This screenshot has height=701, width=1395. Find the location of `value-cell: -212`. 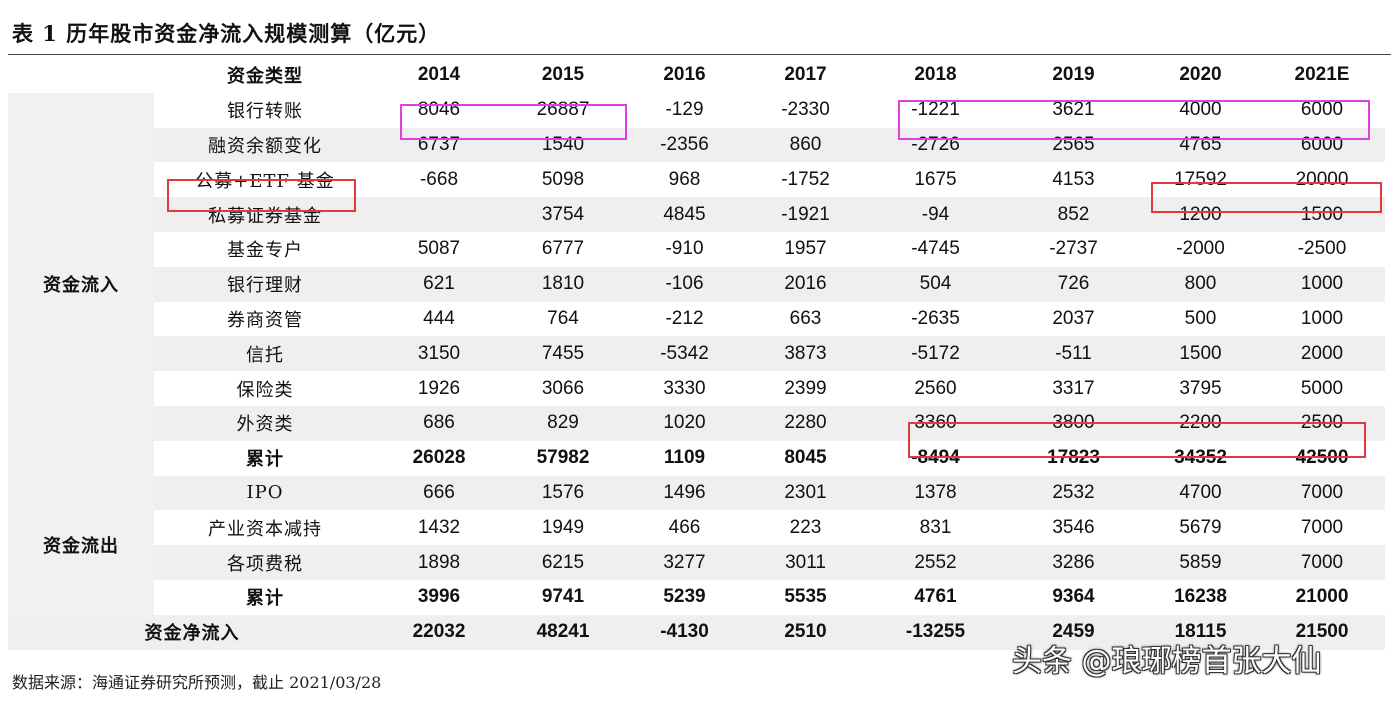

value-cell: -212 is located at coordinates (684, 318).